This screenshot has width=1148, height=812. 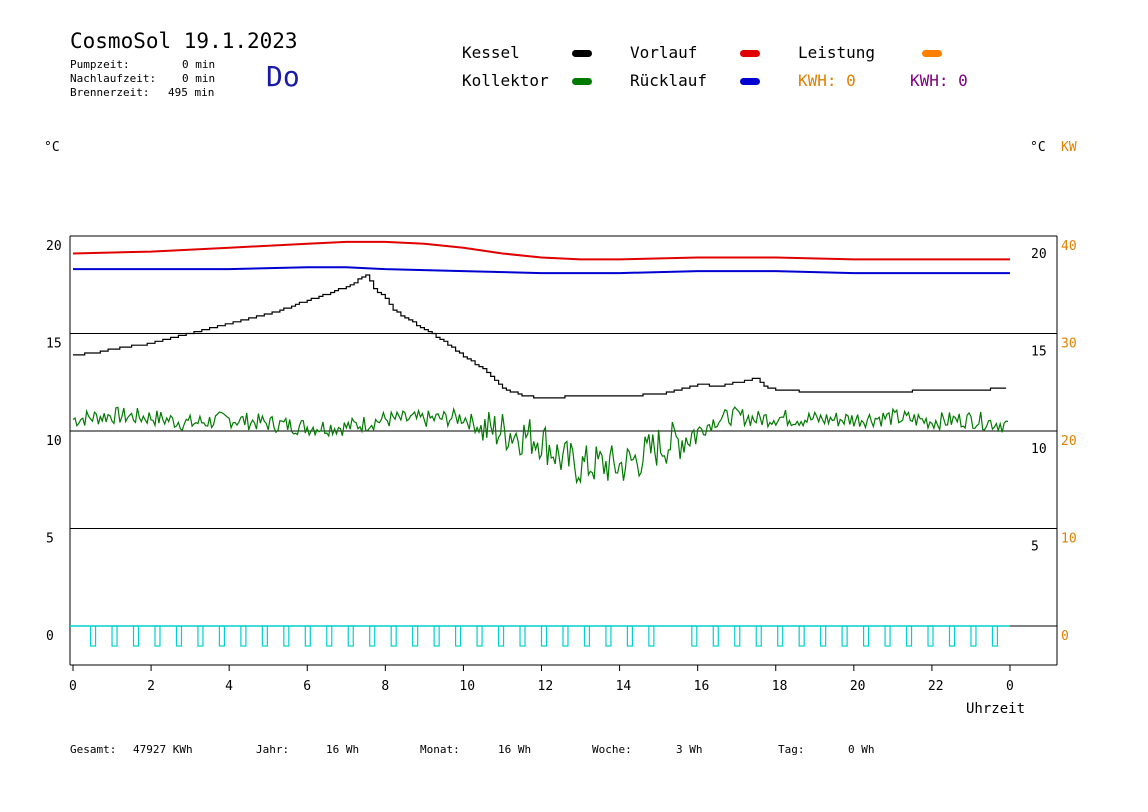 What do you see at coordinates (1069, 344) in the screenshot?
I see `kw-tick-label: 30` at bounding box center [1069, 344].